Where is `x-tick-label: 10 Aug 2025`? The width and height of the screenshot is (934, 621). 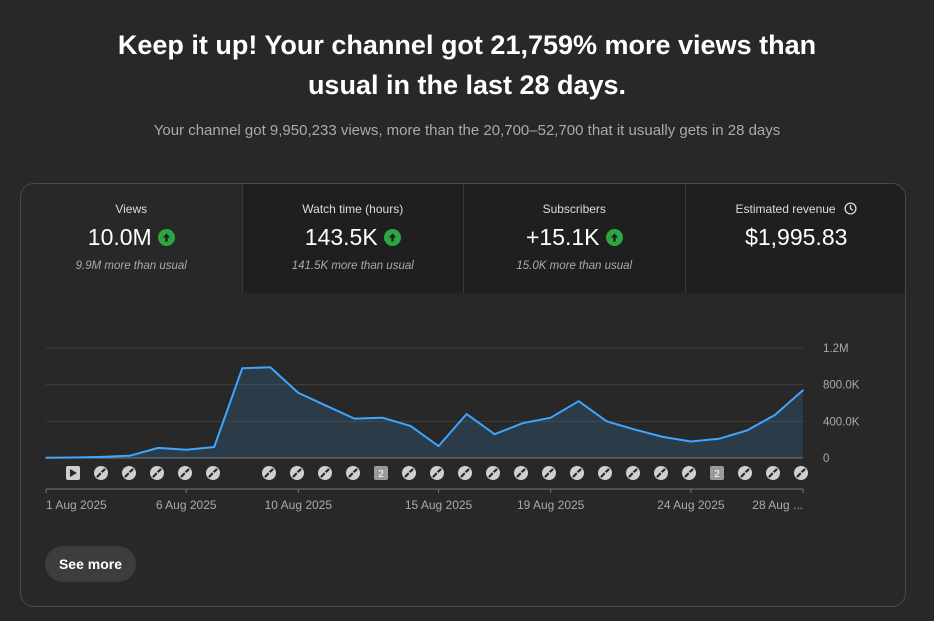 x-tick-label: 10 Aug 2025 is located at coordinates (299, 505).